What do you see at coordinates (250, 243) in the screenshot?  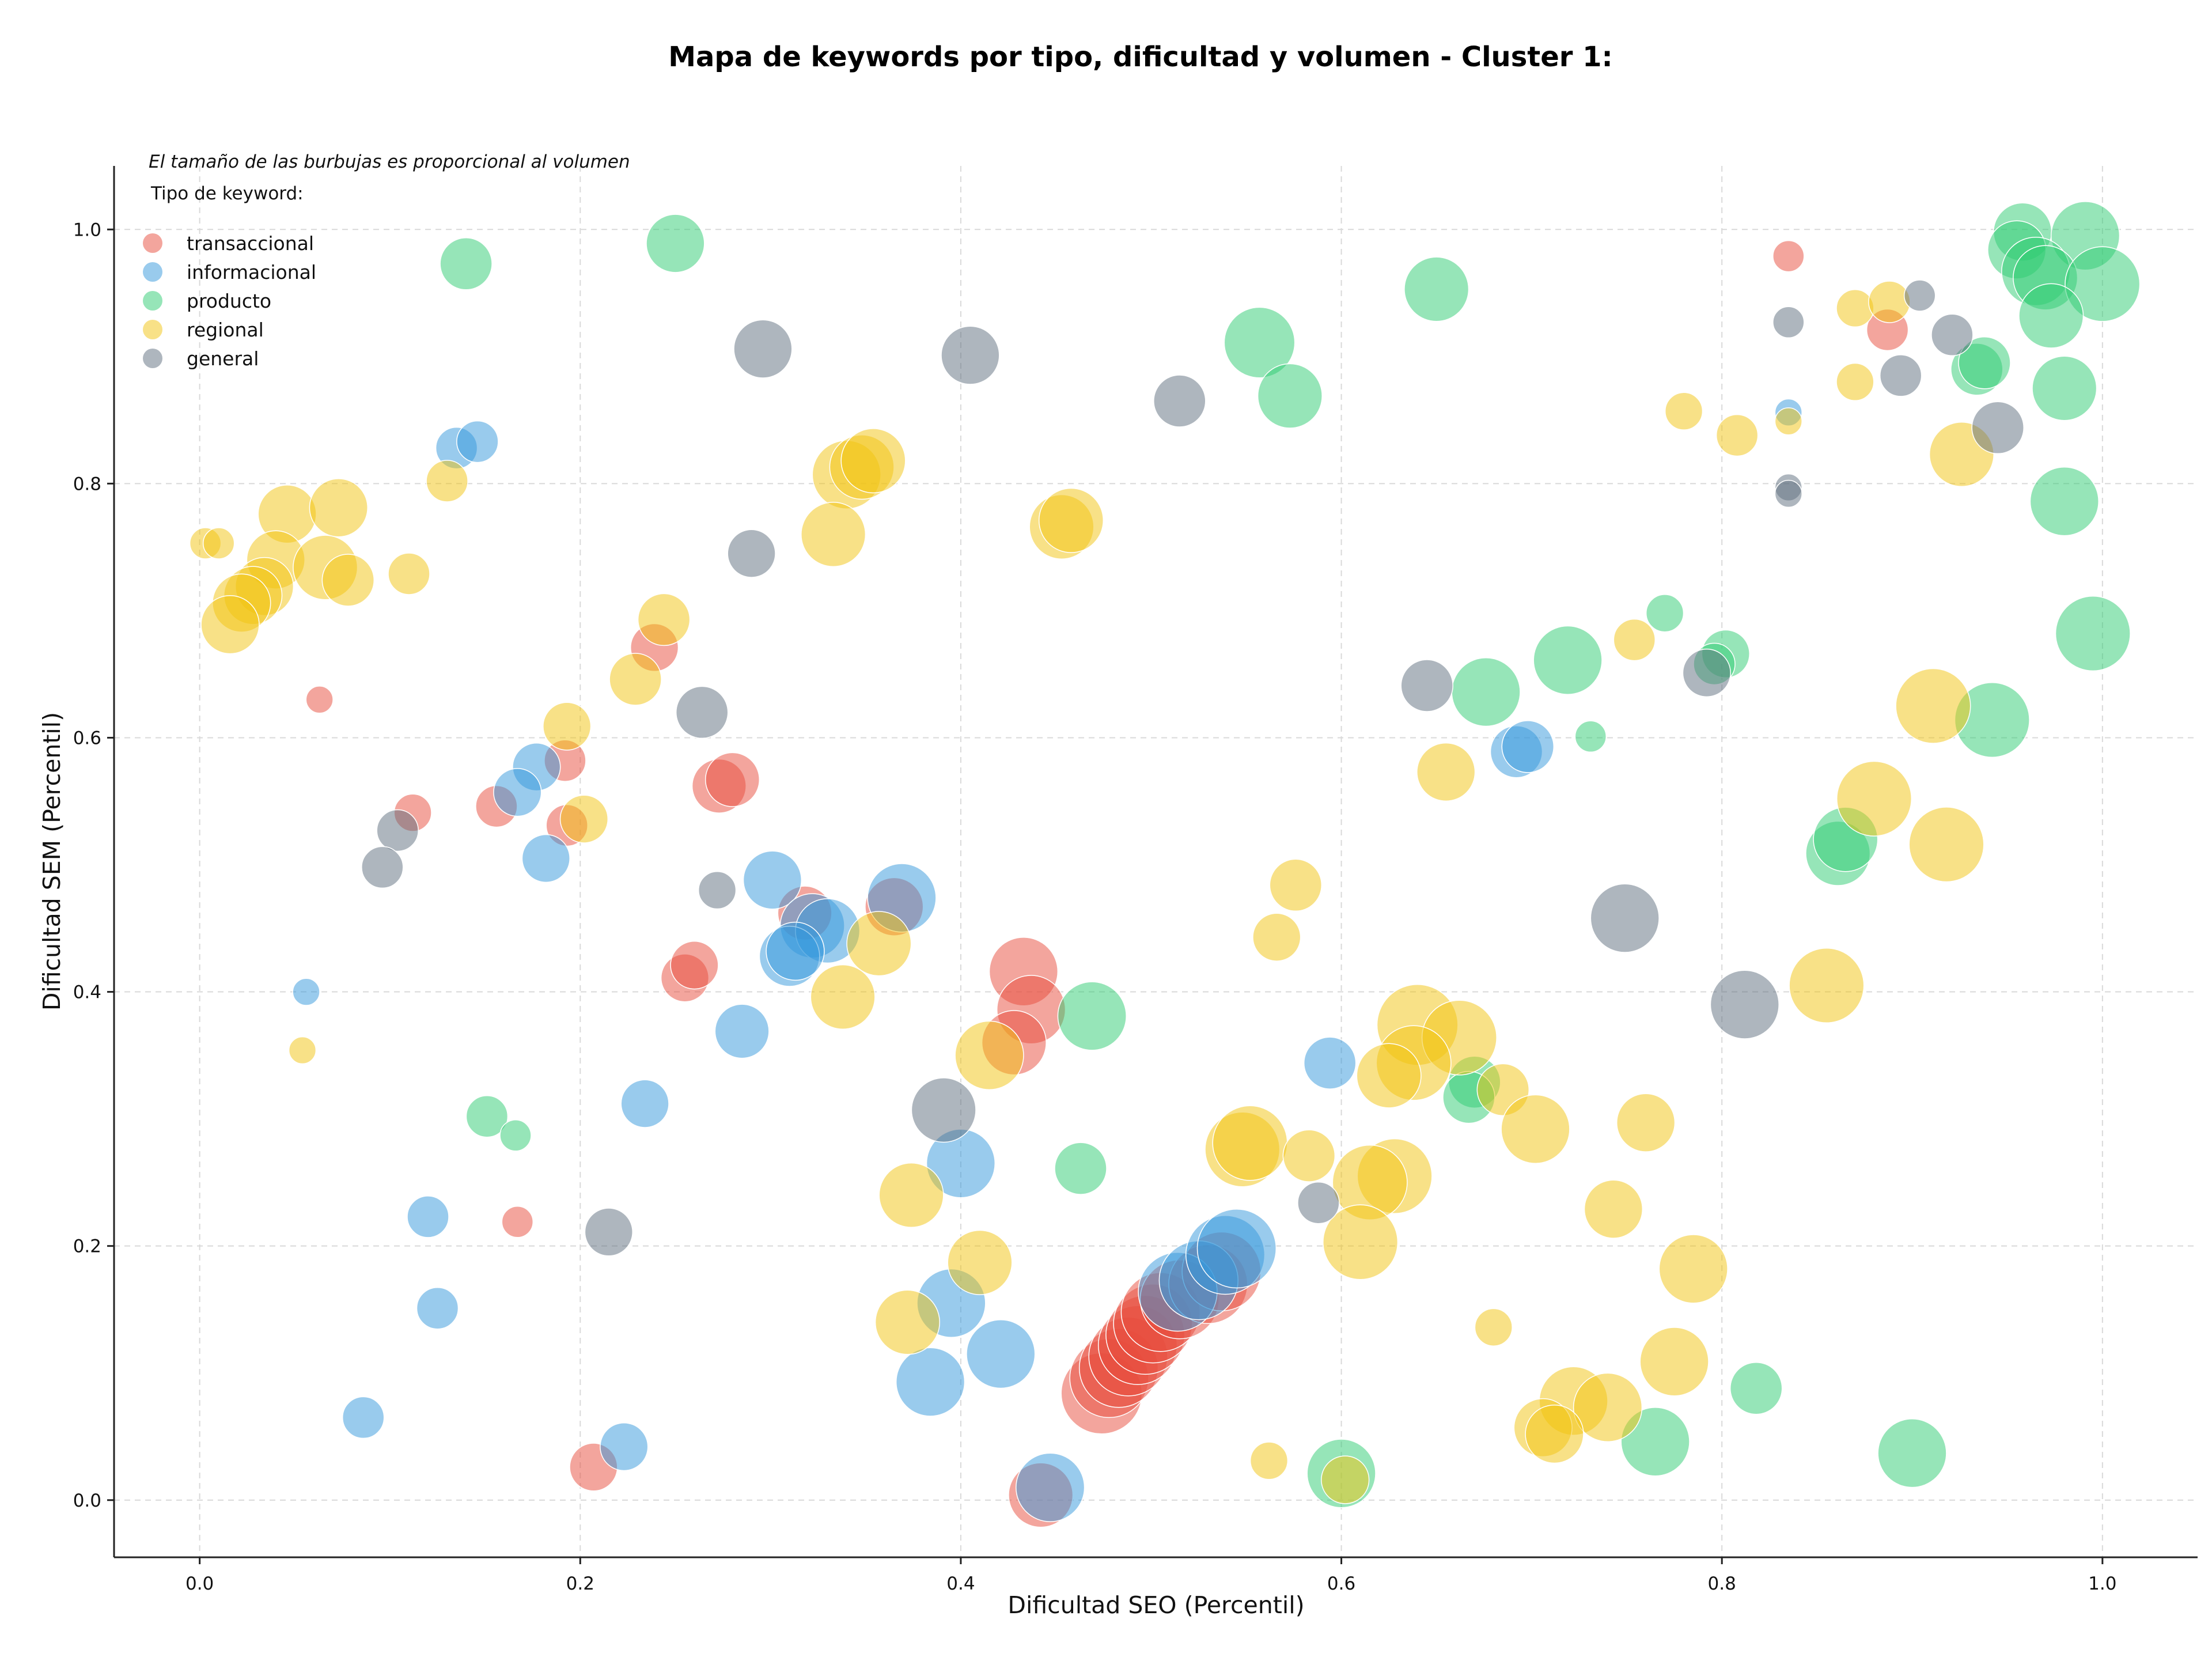 I see `legend-label-transaccional: transaccional` at bounding box center [250, 243].